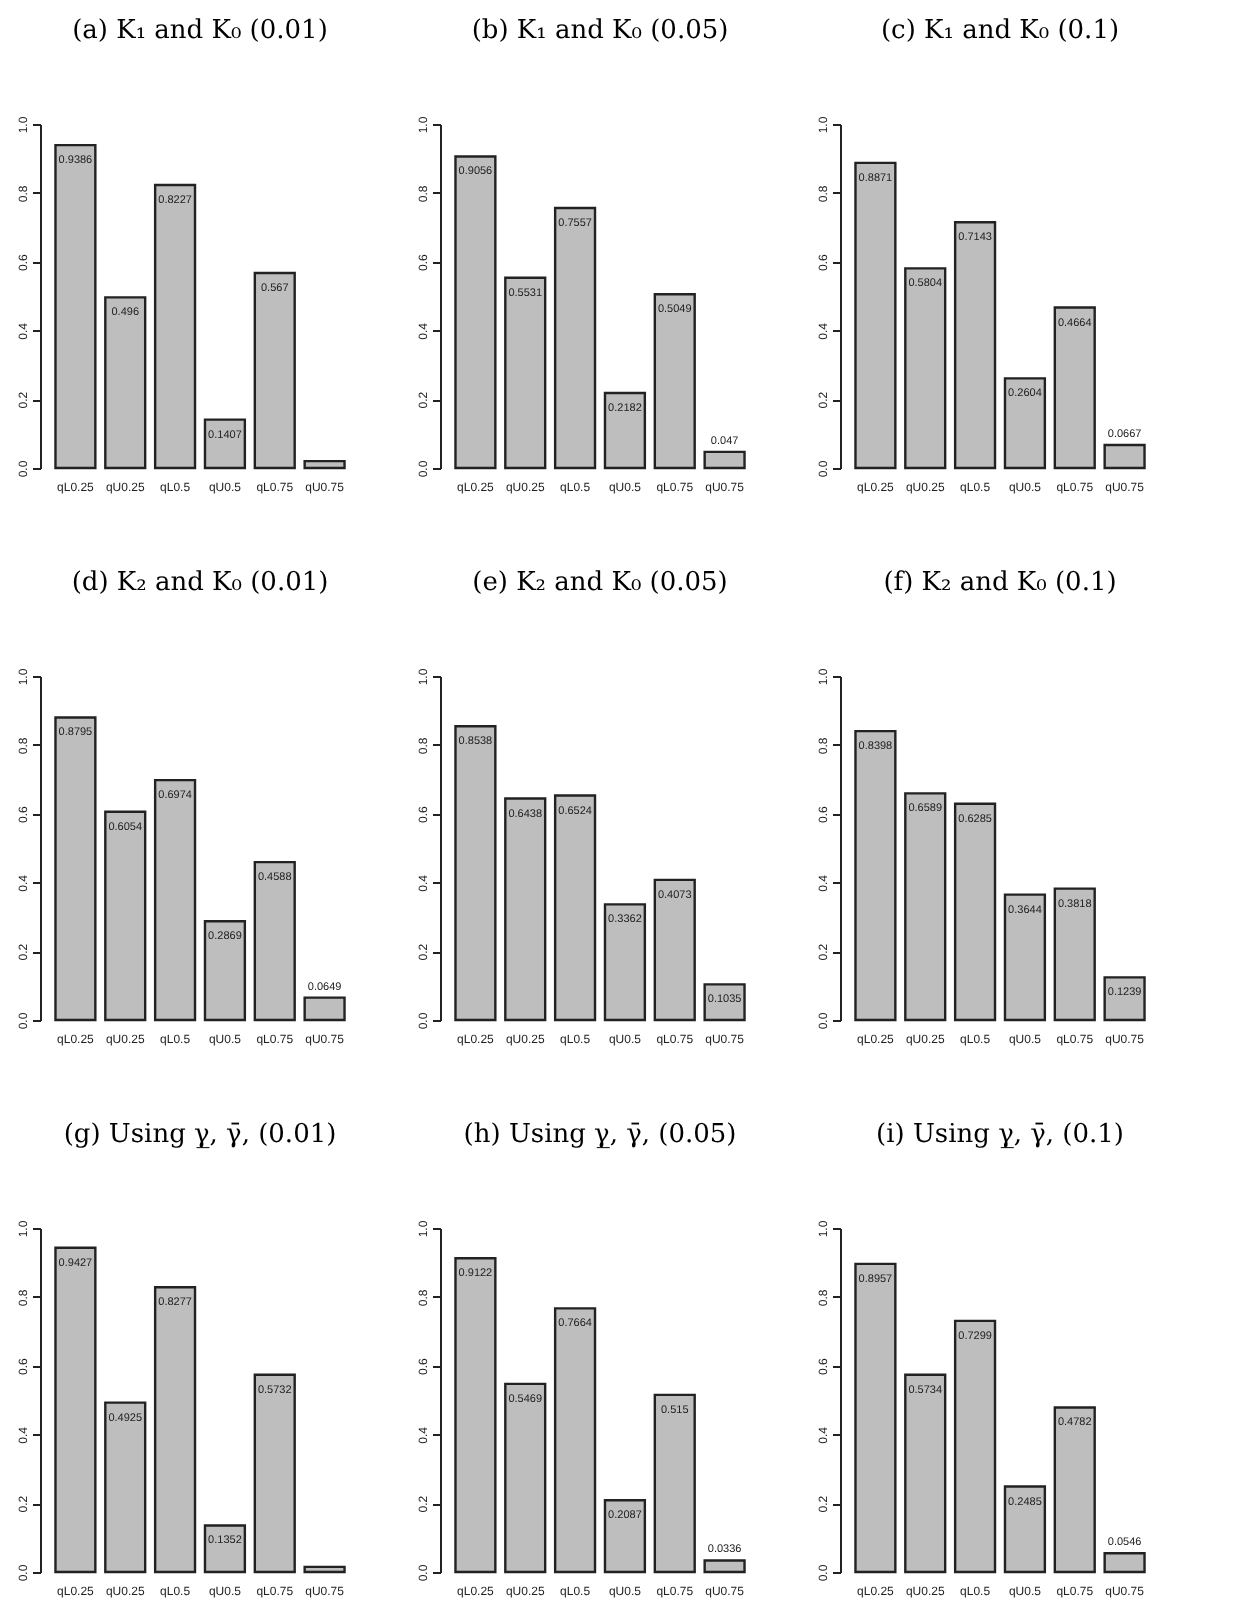 This screenshot has height=1624, width=1236. Describe the element at coordinates (1000, 582) in the screenshot. I see `chart-title: (f) K₂ and K₀ (0.1)` at that location.